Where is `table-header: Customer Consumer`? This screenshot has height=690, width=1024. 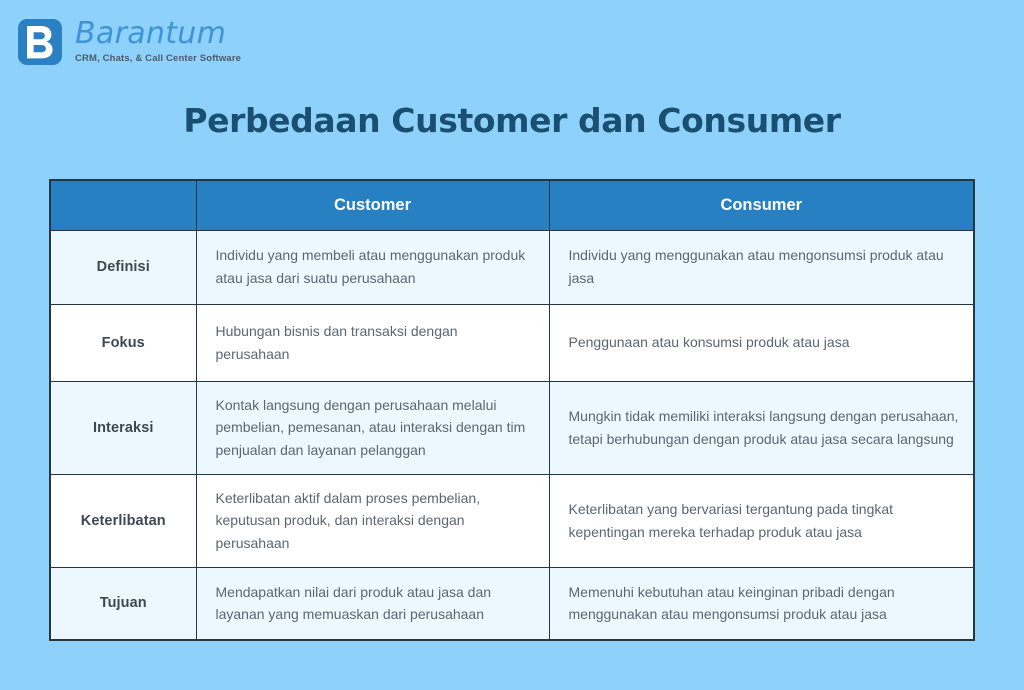 table-header: Customer Consumer is located at coordinates (512, 205).